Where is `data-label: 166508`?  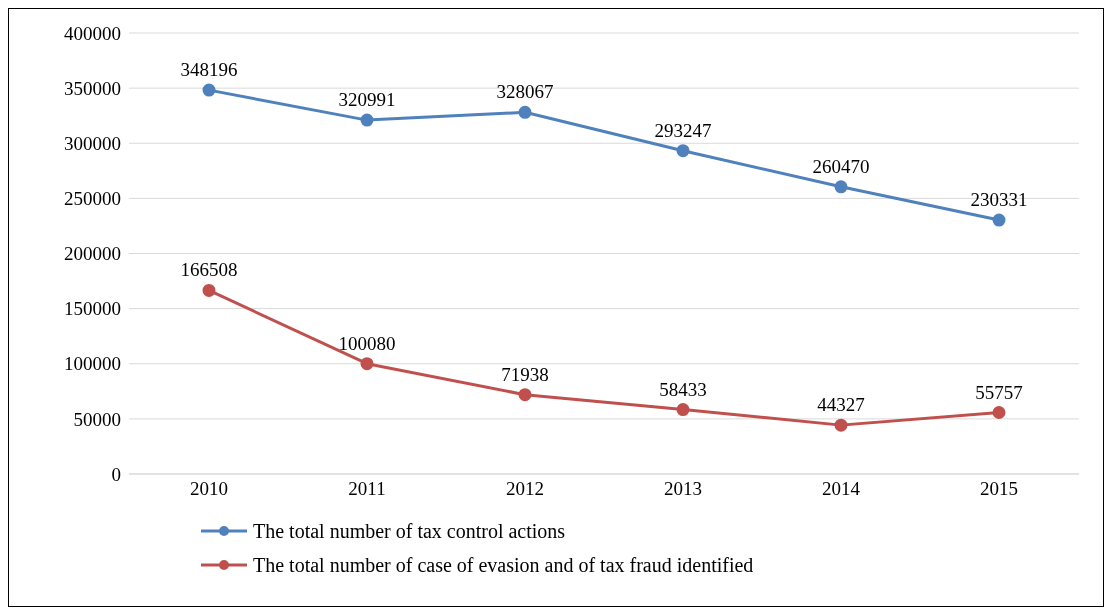
data-label: 166508 is located at coordinates (209, 270).